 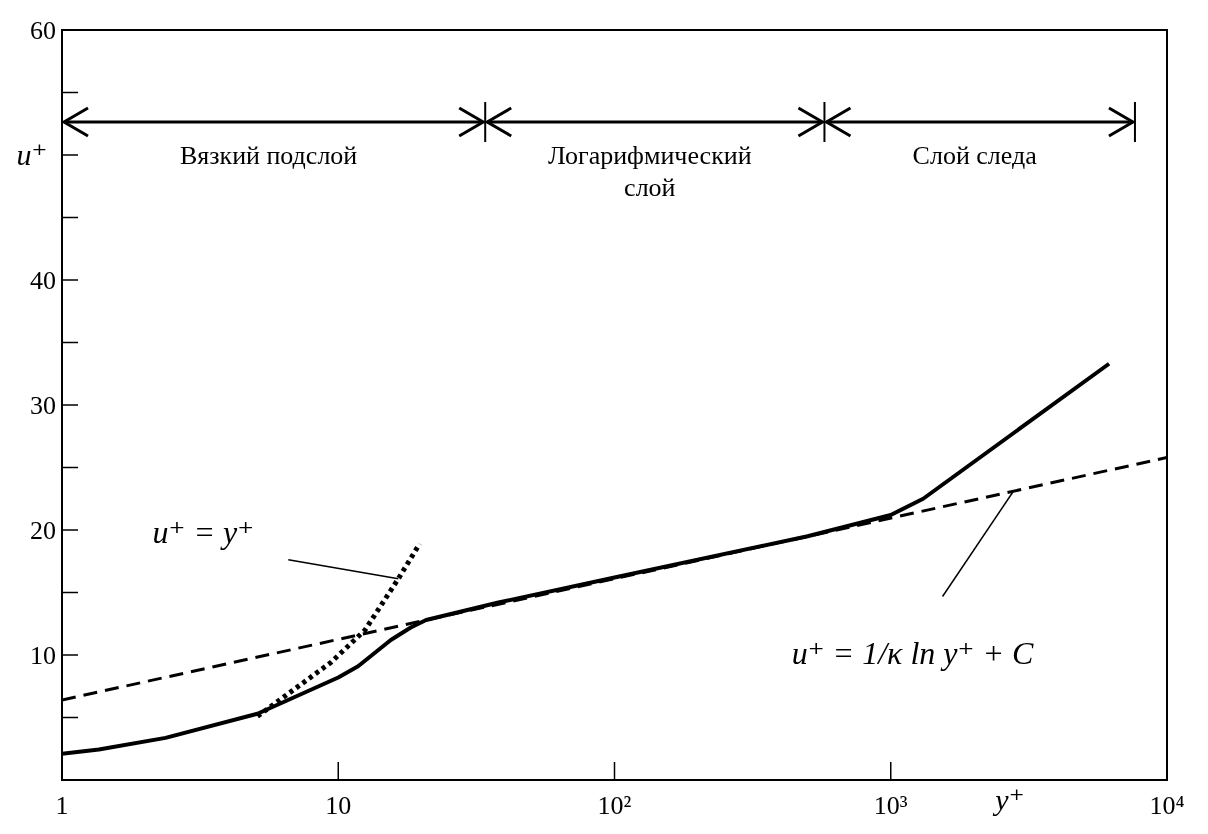 What do you see at coordinates (1167, 805) in the screenshot?
I see `x-tick-label: 10⁴` at bounding box center [1167, 805].